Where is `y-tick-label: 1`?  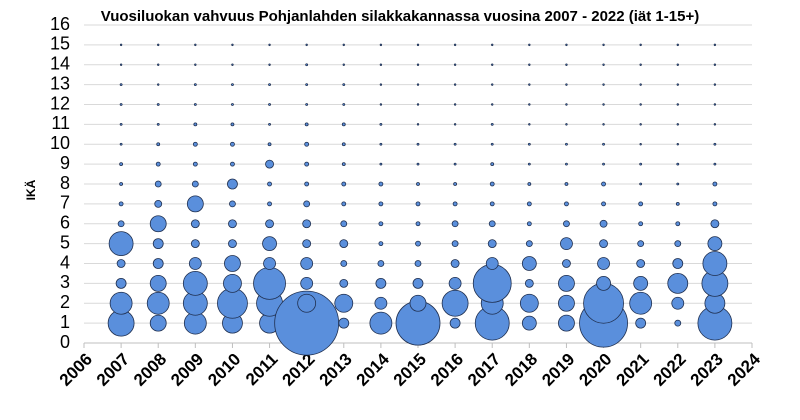 y-tick-label: 1 is located at coordinates (65, 322).